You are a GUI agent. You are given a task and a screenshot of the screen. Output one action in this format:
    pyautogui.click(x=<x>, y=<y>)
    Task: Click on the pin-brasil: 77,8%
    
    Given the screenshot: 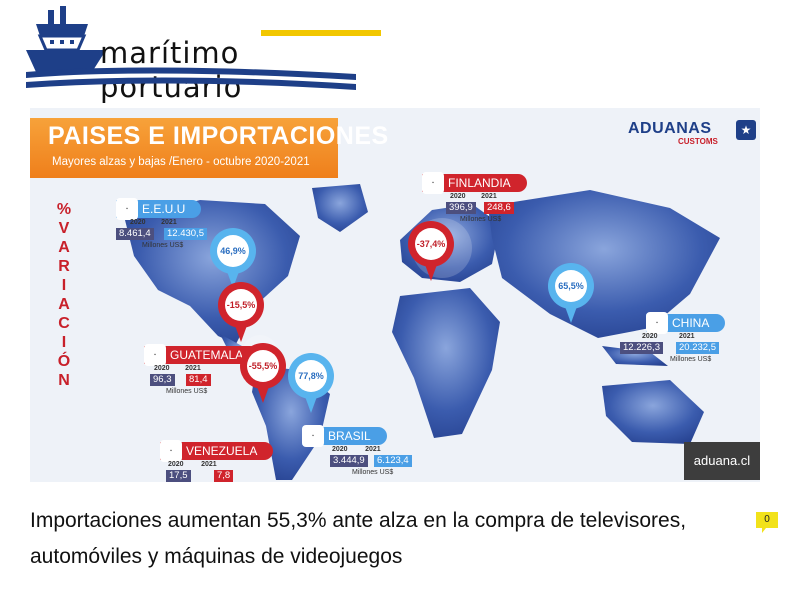 What is the action you would take?
    pyautogui.click(x=311, y=384)
    